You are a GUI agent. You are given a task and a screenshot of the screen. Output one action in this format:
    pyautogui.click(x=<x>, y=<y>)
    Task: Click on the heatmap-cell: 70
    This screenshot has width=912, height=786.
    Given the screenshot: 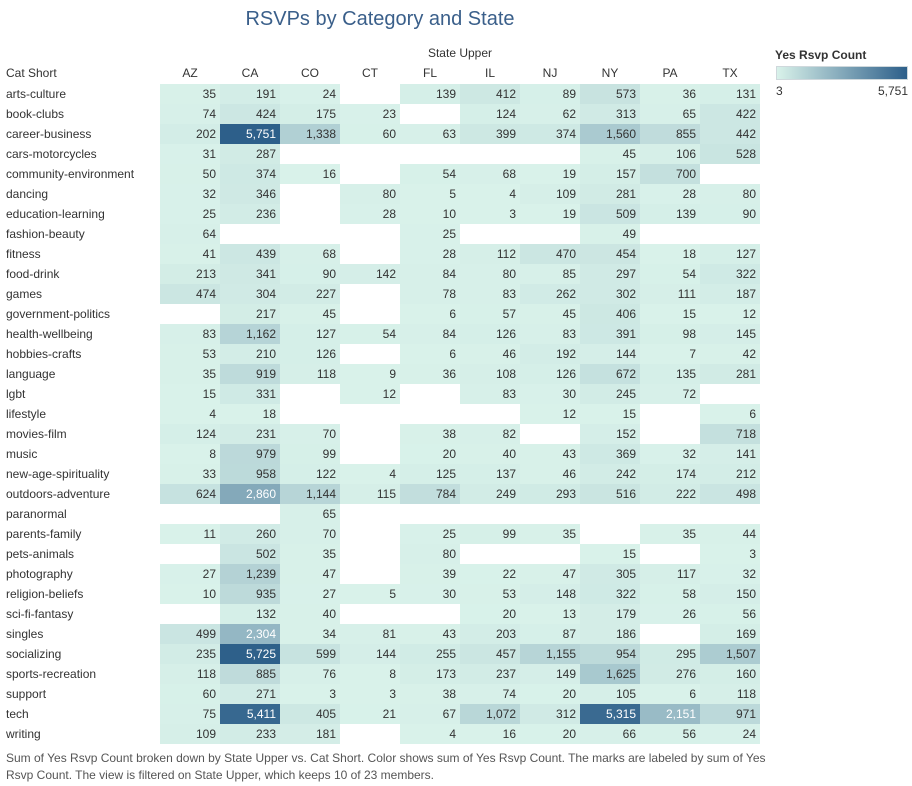 What is the action you would take?
    pyautogui.click(x=310, y=534)
    